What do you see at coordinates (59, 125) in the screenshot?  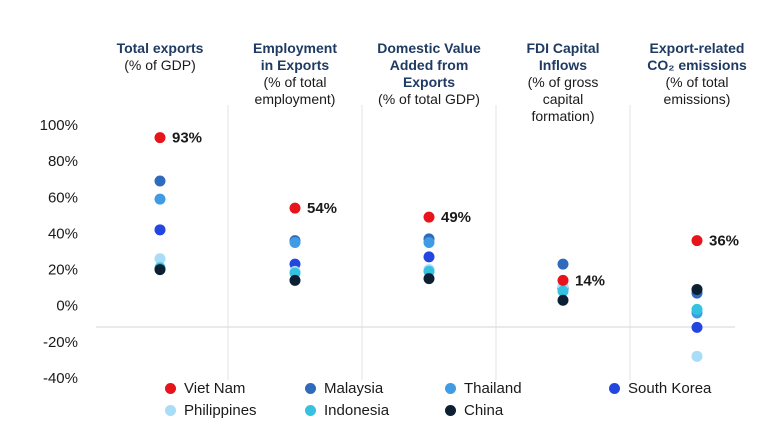 I see `y-tick-label: 100%` at bounding box center [59, 125].